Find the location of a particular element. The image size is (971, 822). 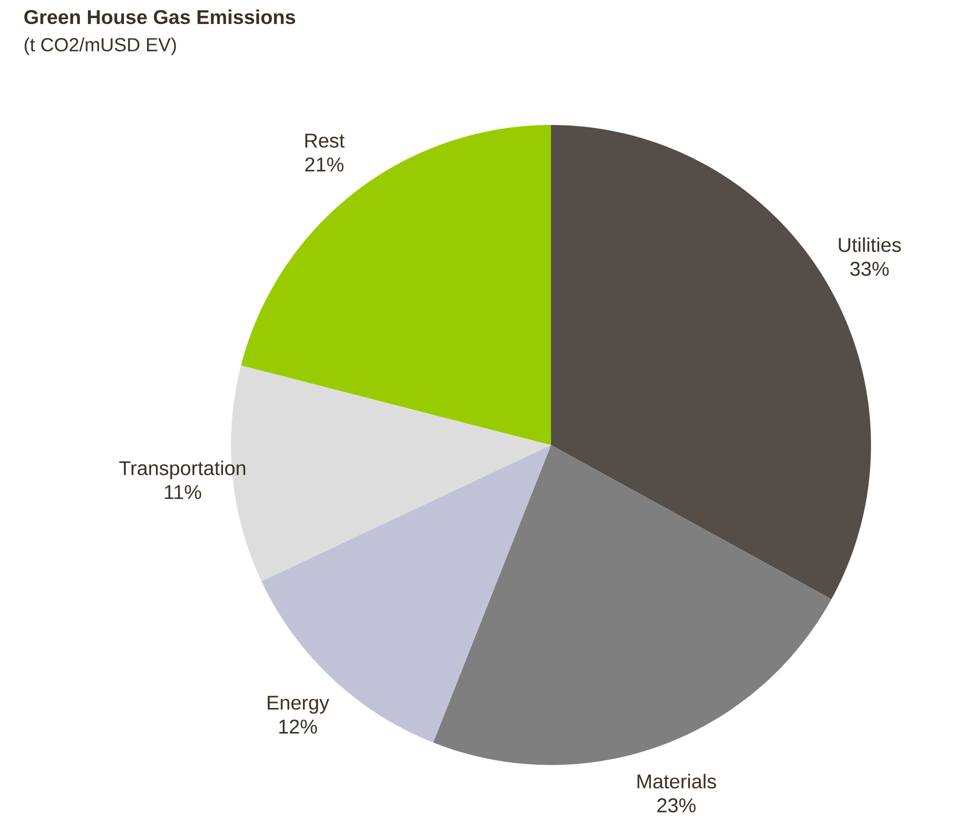

data-label: 23% is located at coordinates (676, 805).